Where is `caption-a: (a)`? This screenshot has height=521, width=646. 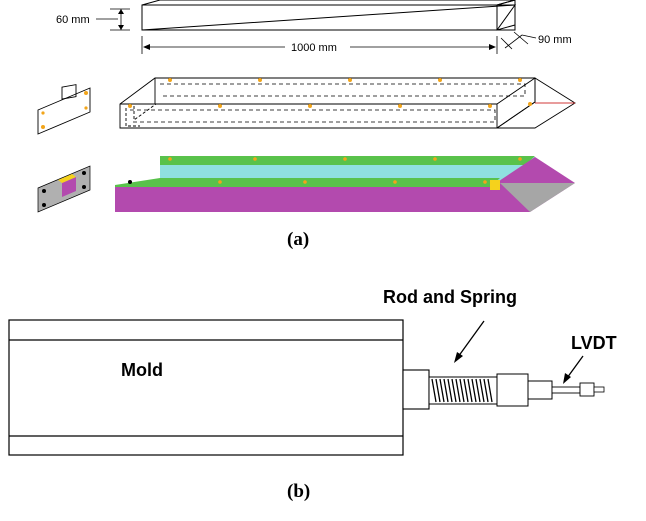
caption-a: (a) is located at coordinates (298, 239).